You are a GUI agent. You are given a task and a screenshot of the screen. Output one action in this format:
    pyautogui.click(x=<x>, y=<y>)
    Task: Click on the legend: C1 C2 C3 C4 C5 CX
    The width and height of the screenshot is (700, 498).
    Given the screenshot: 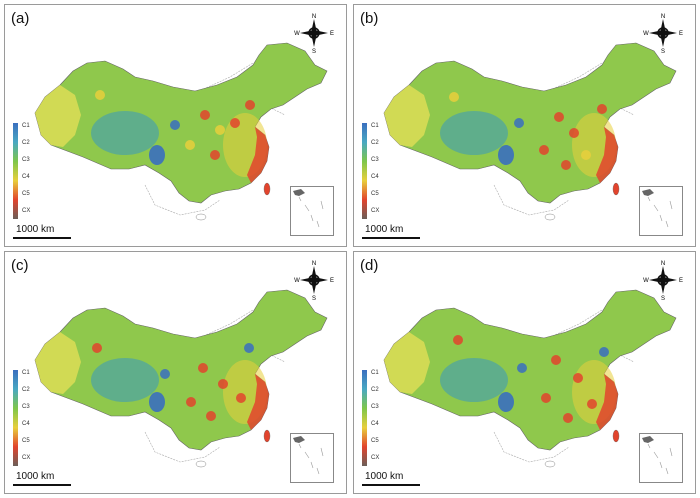 What is the action you would take?
    pyautogui.click(x=379, y=420)
    